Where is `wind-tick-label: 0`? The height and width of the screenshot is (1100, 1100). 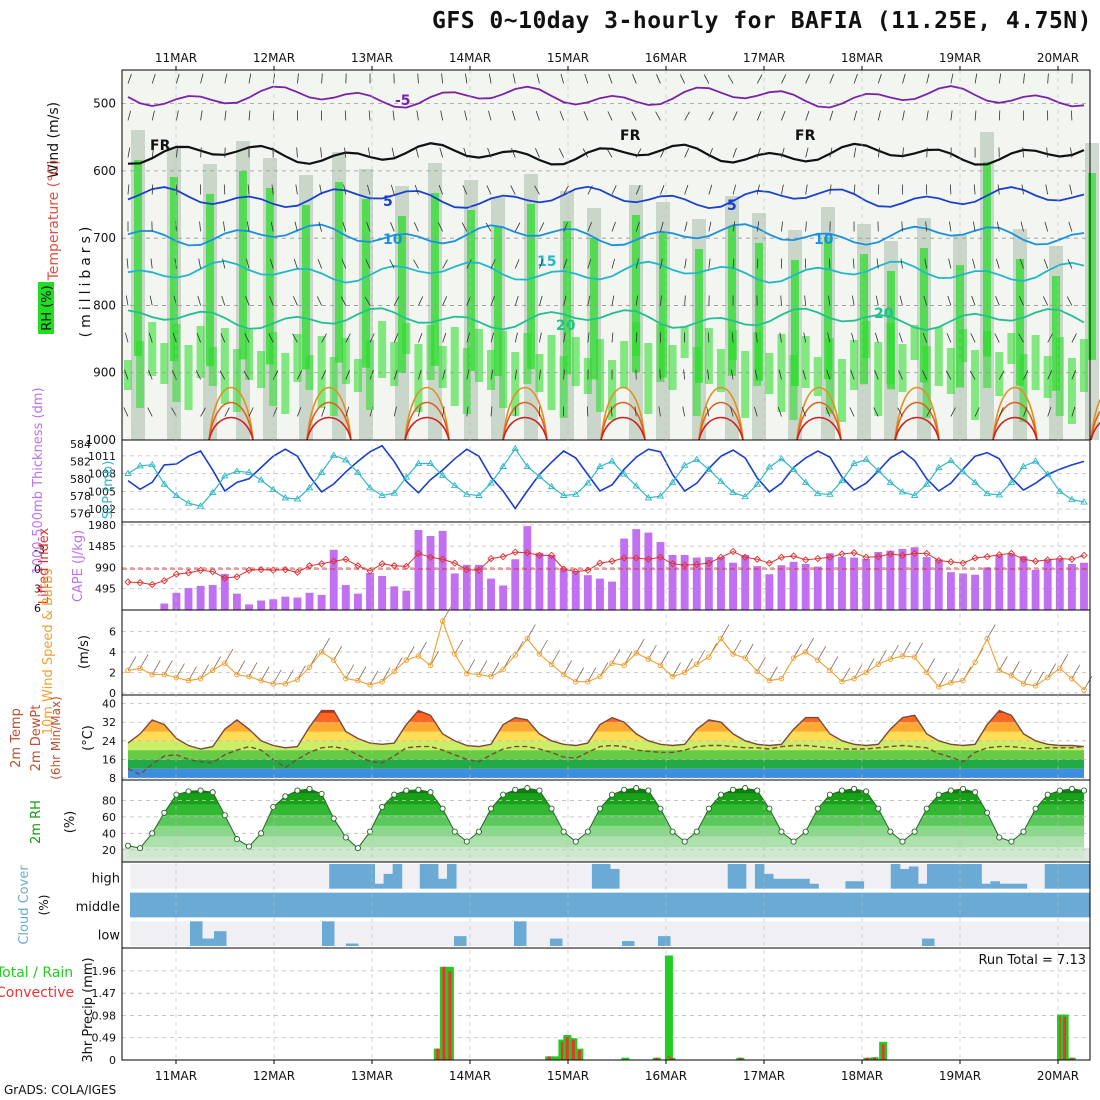
wind-tick-label: 0 is located at coordinates (112, 693).